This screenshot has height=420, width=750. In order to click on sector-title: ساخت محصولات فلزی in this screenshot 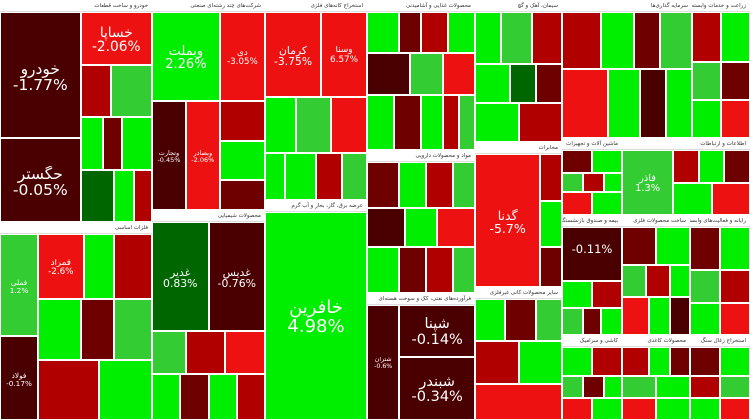, I will do `click(656, 221)`.